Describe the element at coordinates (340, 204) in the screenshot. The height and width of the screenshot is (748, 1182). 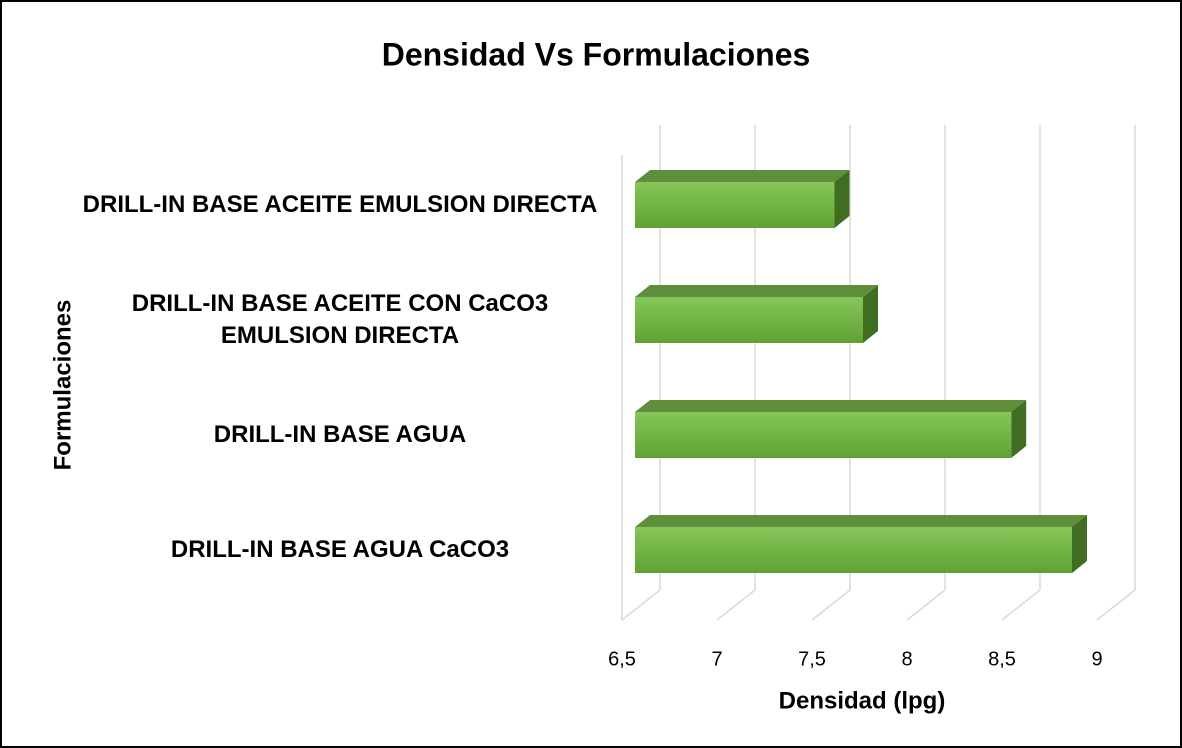
I see `y-tick-label: DRILL-IN BASE ACEITE EMULSION DIRECTA` at that location.